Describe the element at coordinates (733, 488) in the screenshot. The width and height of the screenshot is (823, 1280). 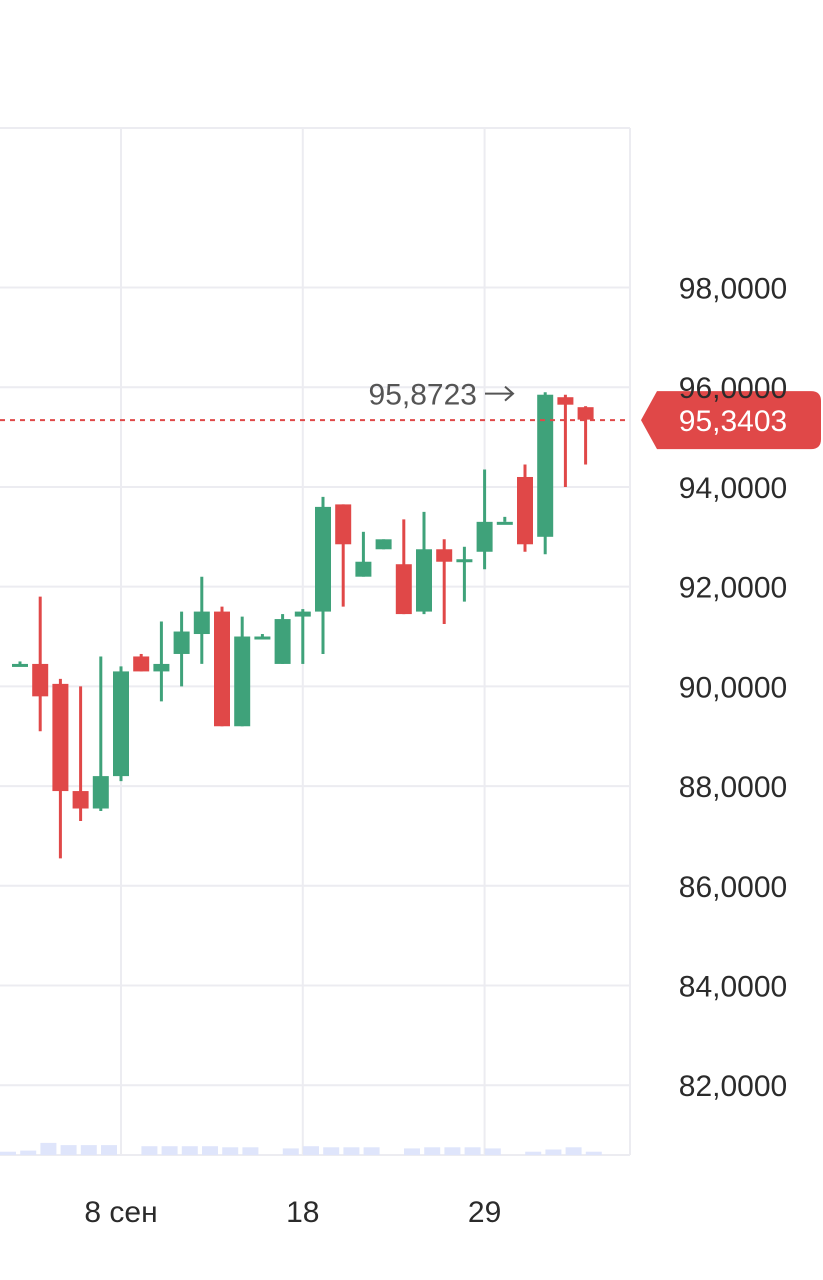
I see `y-tick-label: 94,0000` at that location.